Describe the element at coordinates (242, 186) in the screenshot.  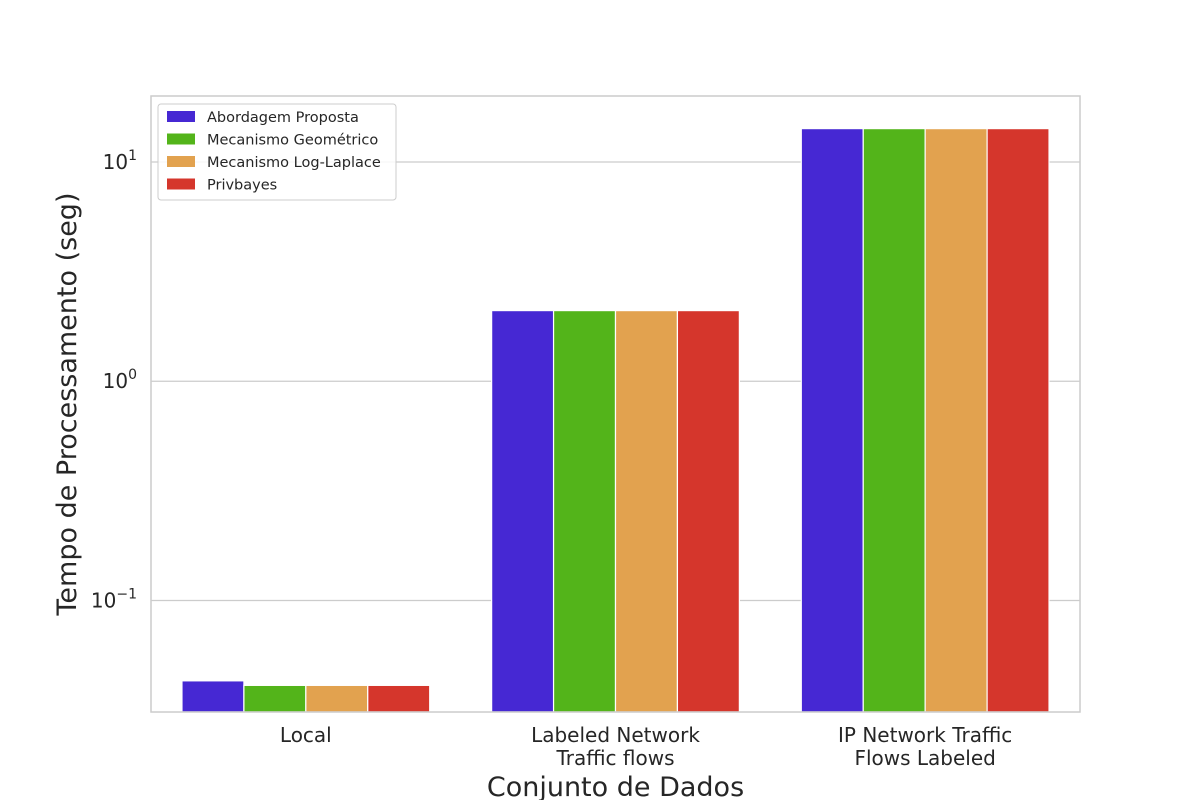
I see `legend-label: Privbayes` at that location.